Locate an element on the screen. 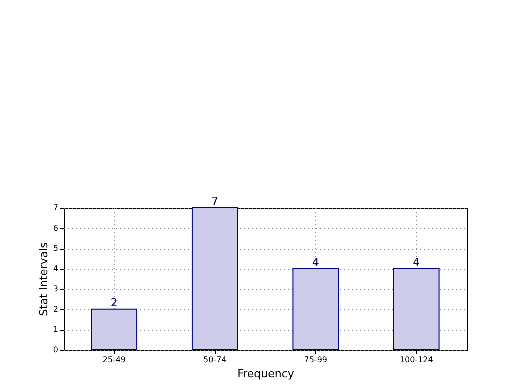 Image resolution: width=520 pixels, height=390 pixels. x-tick-label: 50-74 is located at coordinates (215, 360).